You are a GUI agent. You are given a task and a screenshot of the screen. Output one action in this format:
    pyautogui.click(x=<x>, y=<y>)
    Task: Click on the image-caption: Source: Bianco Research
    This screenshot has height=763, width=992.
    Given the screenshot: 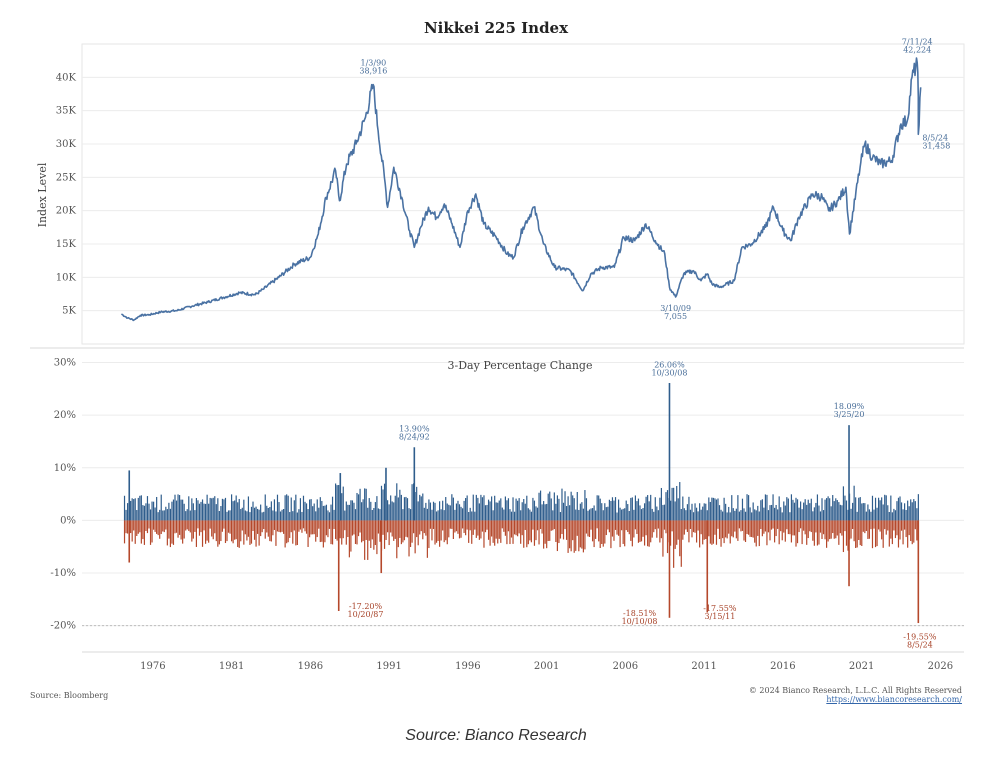 What is the action you would take?
    pyautogui.click(x=496, y=735)
    